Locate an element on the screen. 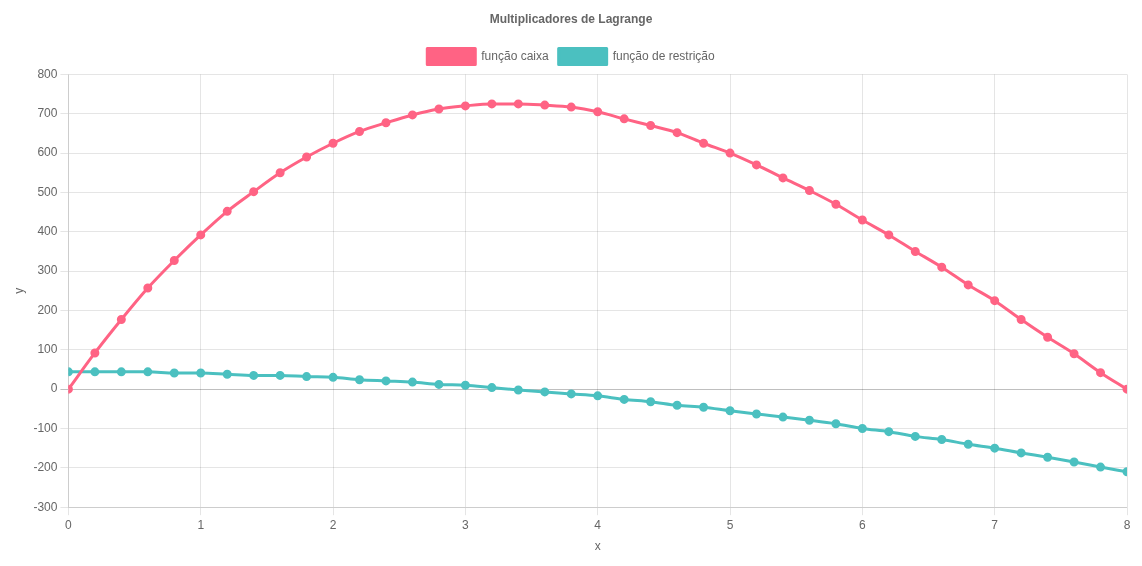 The height and width of the screenshot is (566, 1142). x-tick-label: 4 is located at coordinates (598, 524).